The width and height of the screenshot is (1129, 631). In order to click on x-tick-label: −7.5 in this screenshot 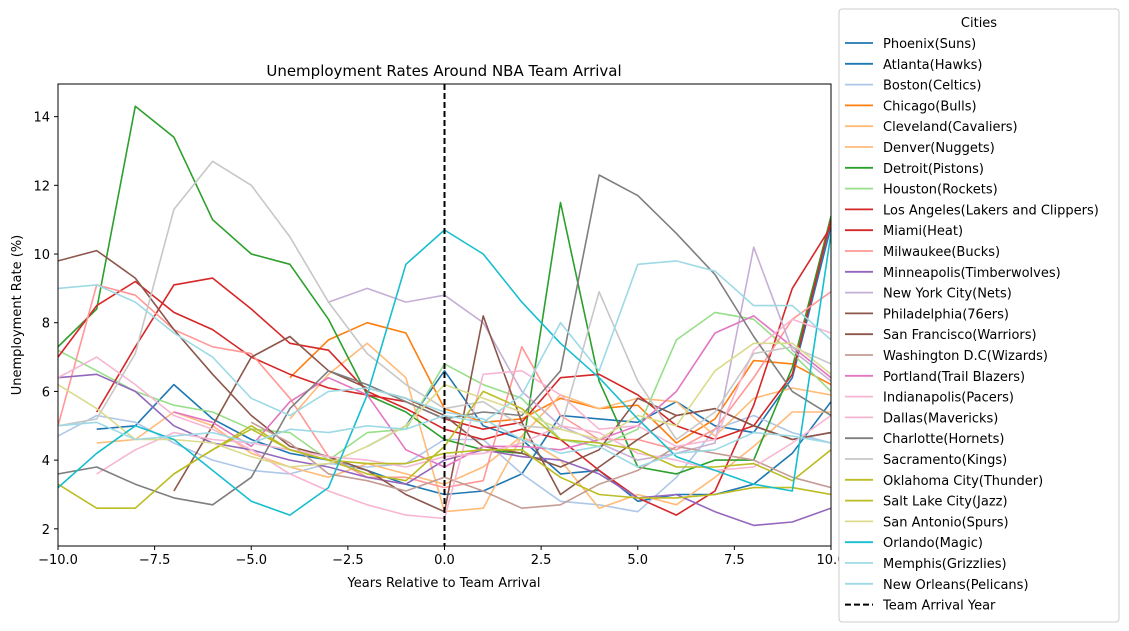, I will do `click(155, 560)`.